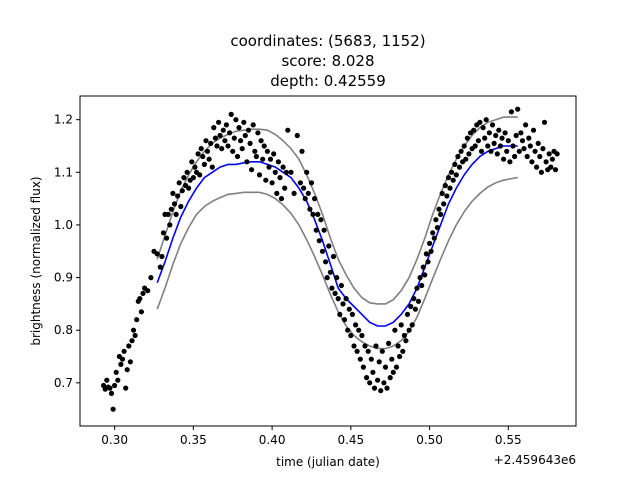 The image size is (640, 480). What do you see at coordinates (114, 440) in the screenshot?
I see `x-tick-label: 0.30` at bounding box center [114, 440].